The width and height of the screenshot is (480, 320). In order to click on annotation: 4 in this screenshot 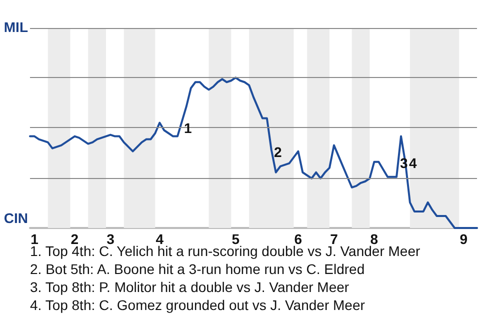, I will do `click(413, 163)`.